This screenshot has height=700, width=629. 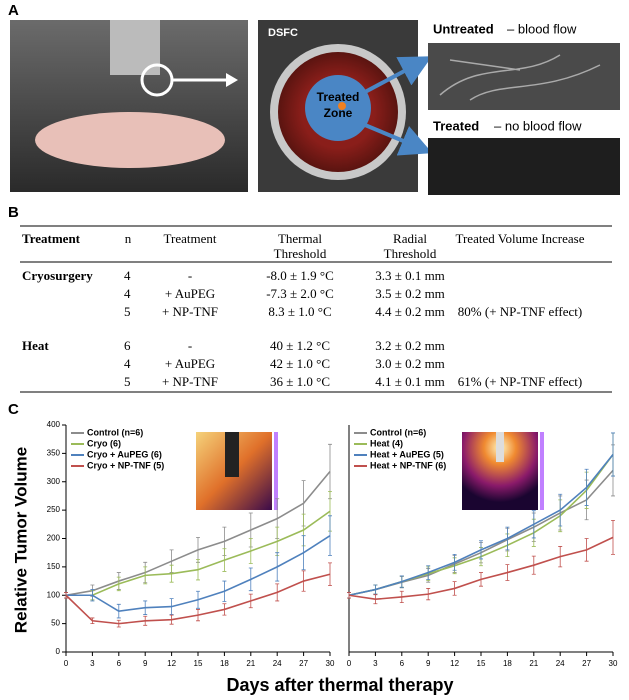 What do you see at coordinates (13, 409) in the screenshot?
I see `panel-label: C` at bounding box center [13, 409].